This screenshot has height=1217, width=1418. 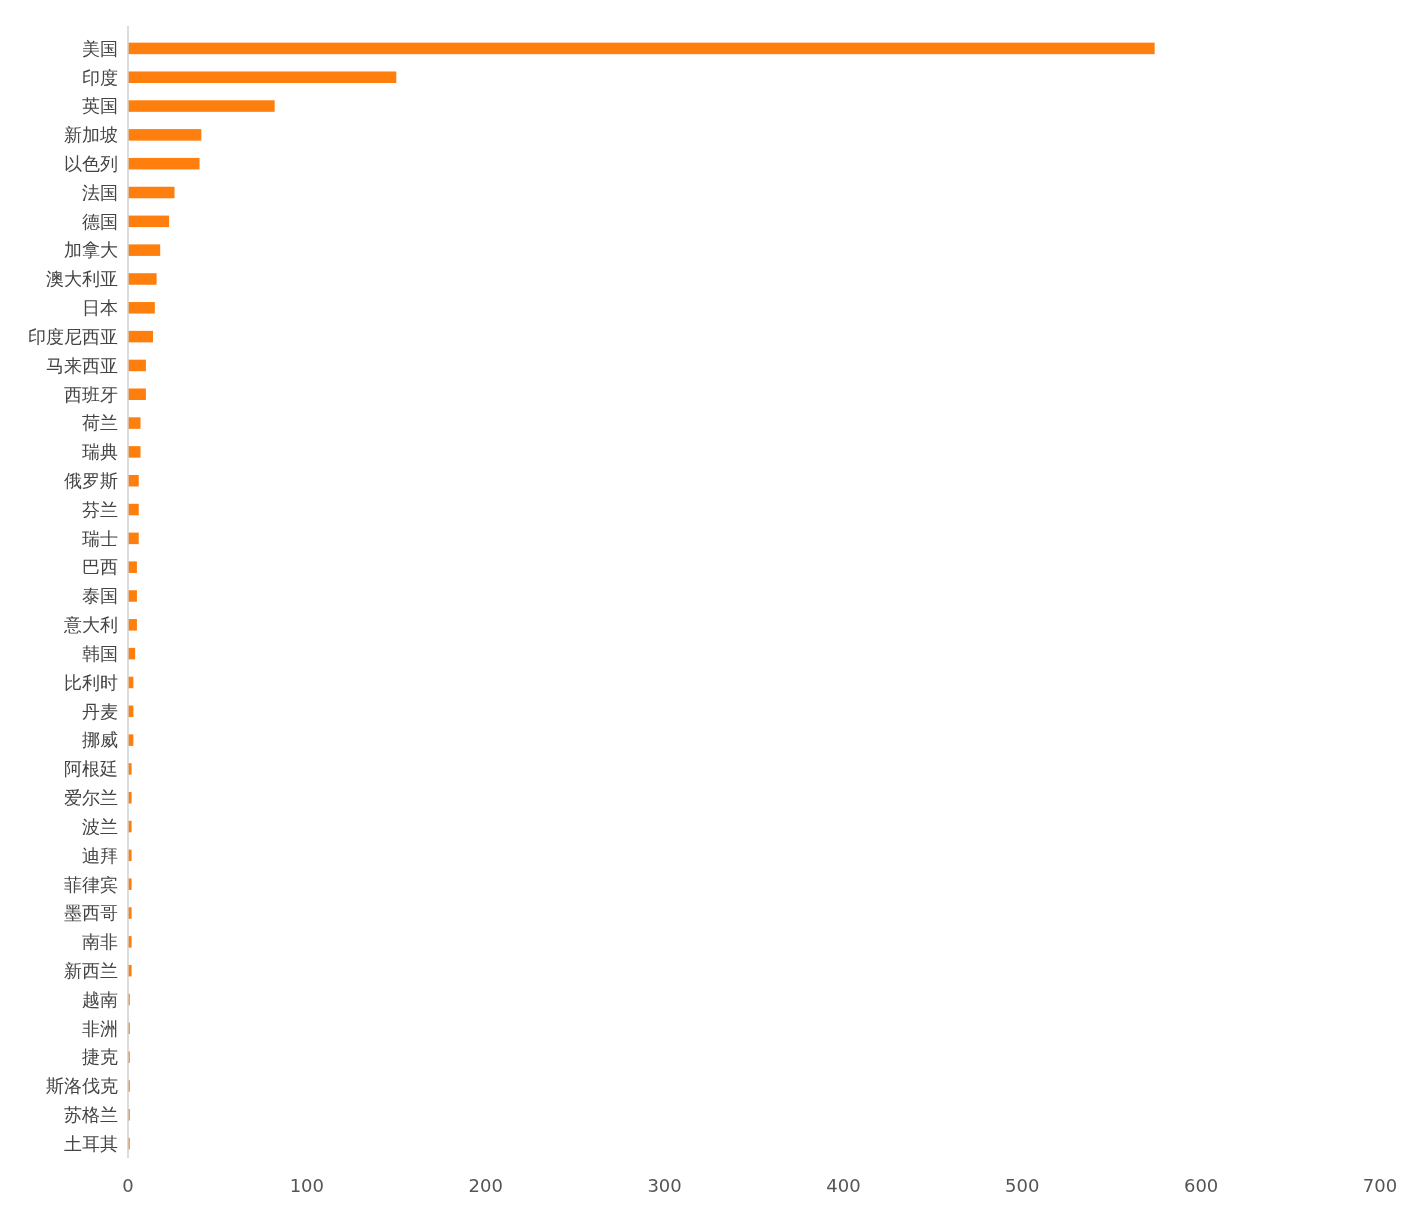 What do you see at coordinates (100, 221) in the screenshot?
I see `y-tick-label: 德国` at bounding box center [100, 221].